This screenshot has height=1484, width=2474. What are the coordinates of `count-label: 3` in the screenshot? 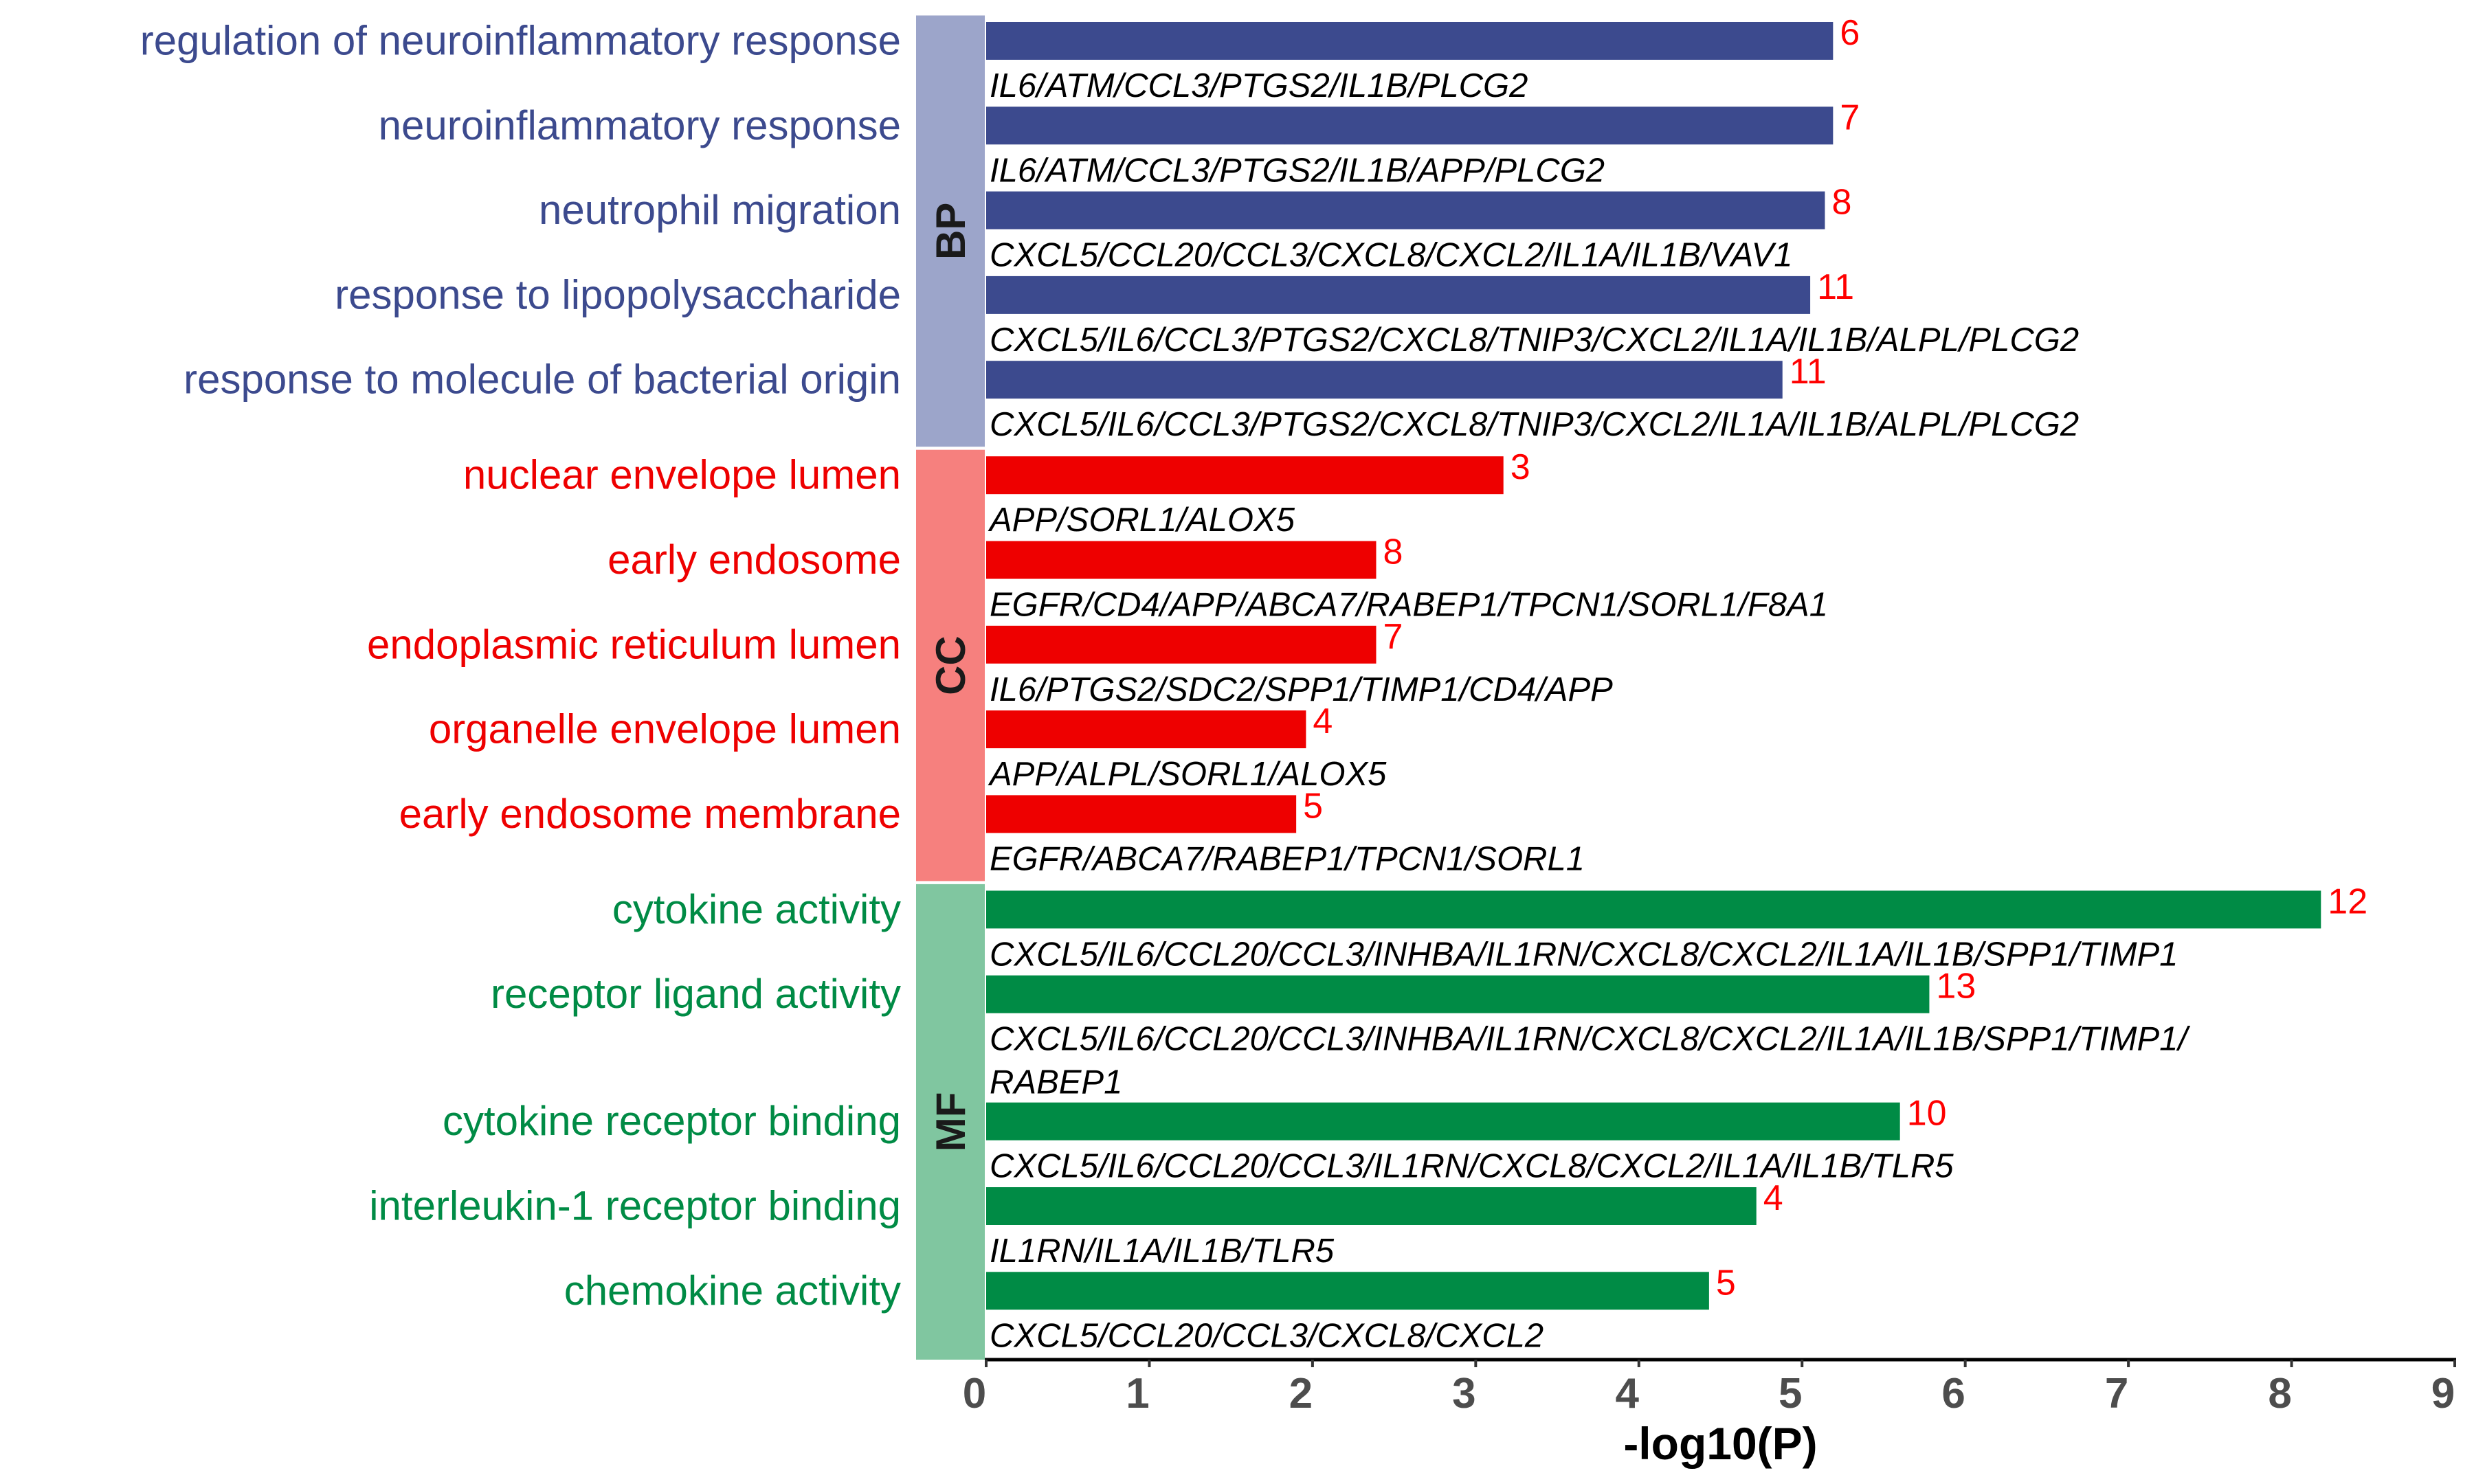 It's located at (1520, 467).